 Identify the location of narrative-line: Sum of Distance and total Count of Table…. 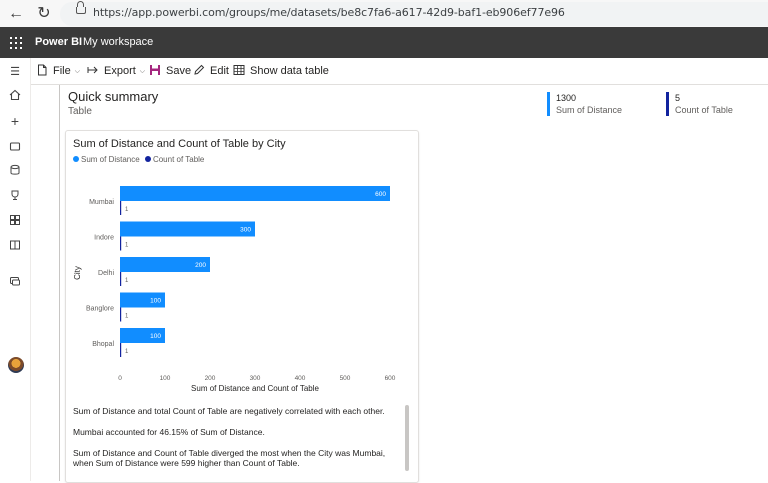
(229, 411).